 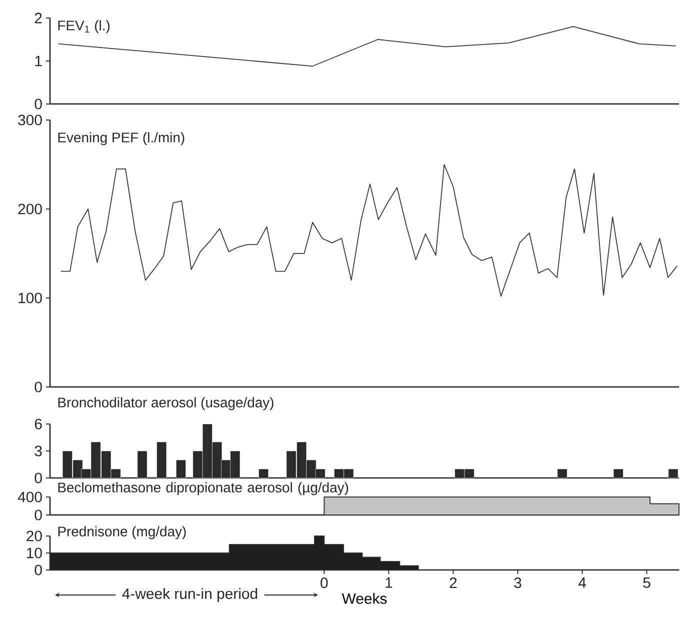 What do you see at coordinates (30, 497) in the screenshot?
I see `y-tick-label: 400` at bounding box center [30, 497].